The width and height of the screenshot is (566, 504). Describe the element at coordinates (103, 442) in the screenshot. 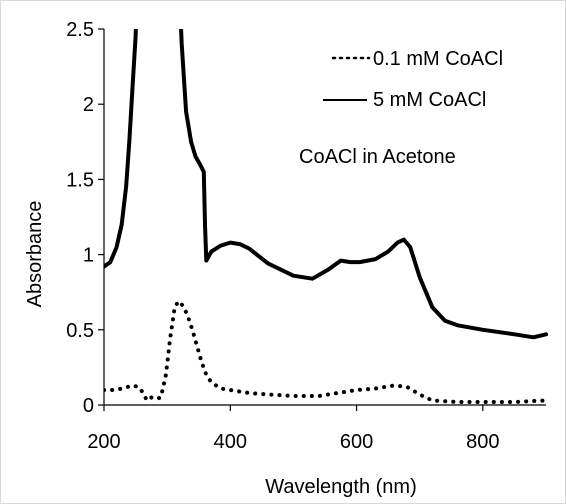

I see `x-tick-label: 200` at that location.